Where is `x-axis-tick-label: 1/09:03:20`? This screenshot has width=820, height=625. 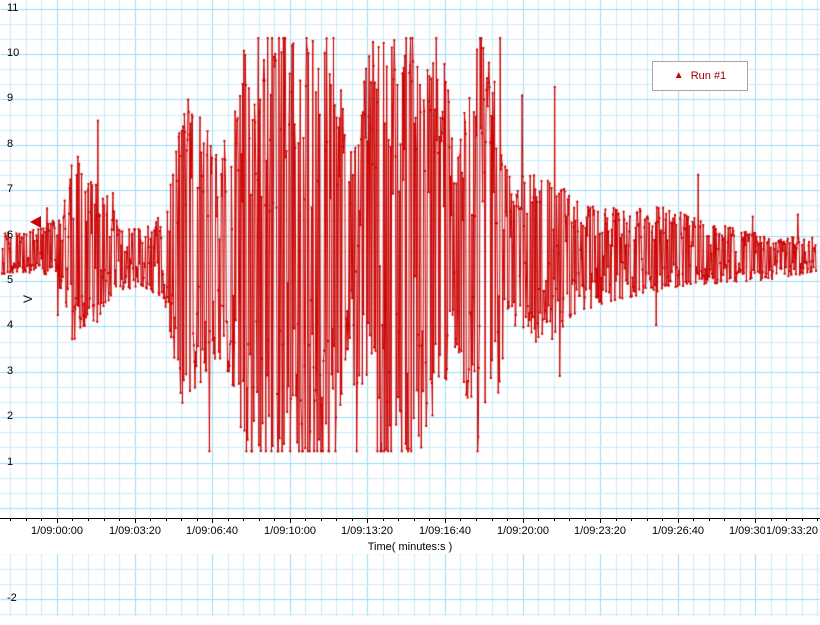
x-axis-tick-label: 1/09:03:20 is located at coordinates (135, 531).